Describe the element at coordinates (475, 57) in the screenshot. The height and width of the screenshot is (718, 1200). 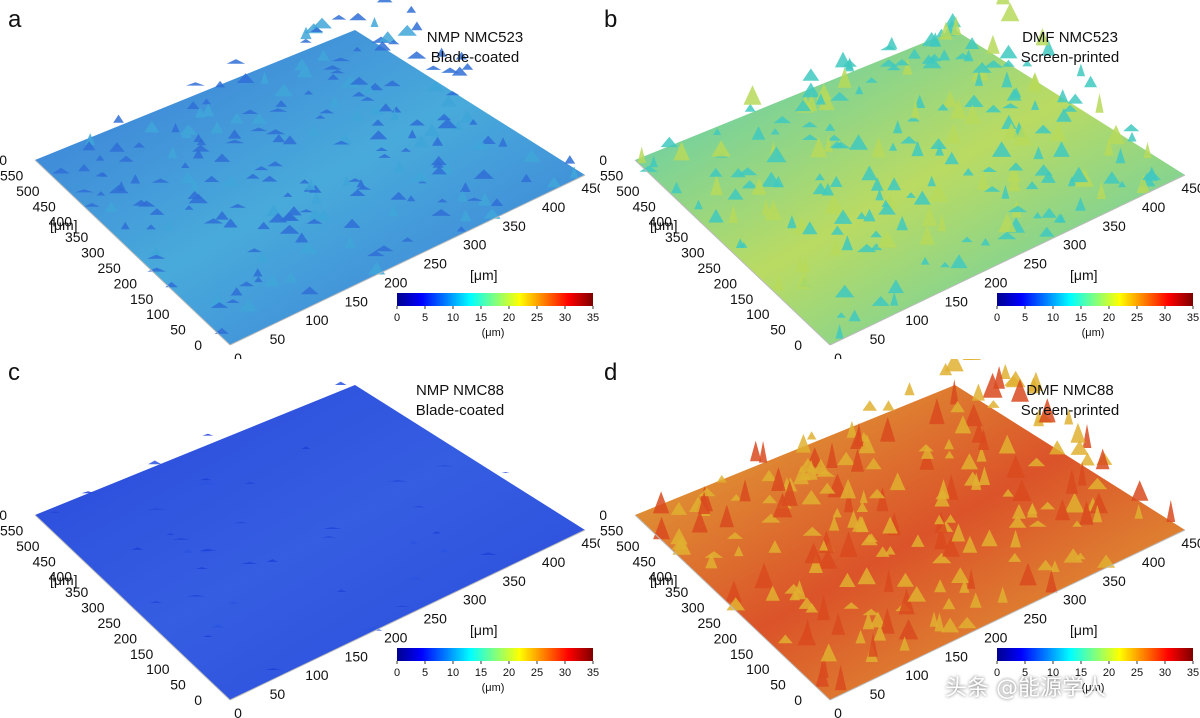
I see `panel-title-line2: Blade-coated` at that location.